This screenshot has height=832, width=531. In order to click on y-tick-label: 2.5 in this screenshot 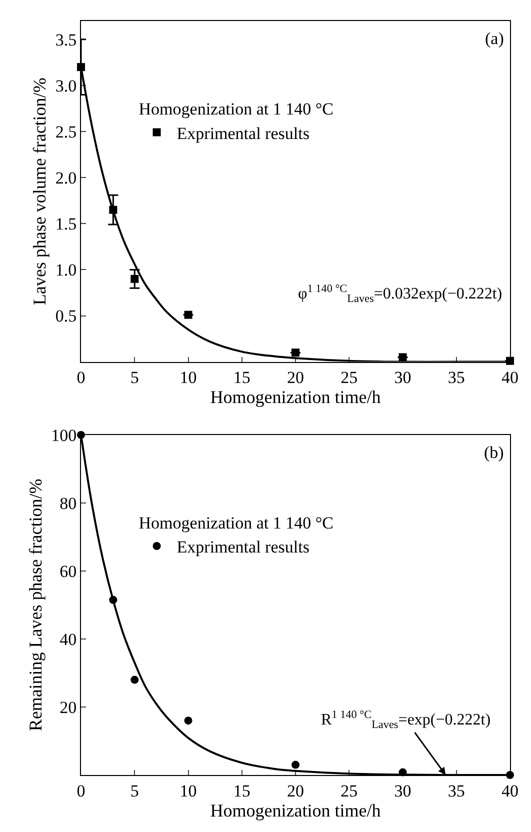, I will do `click(66, 132)`.